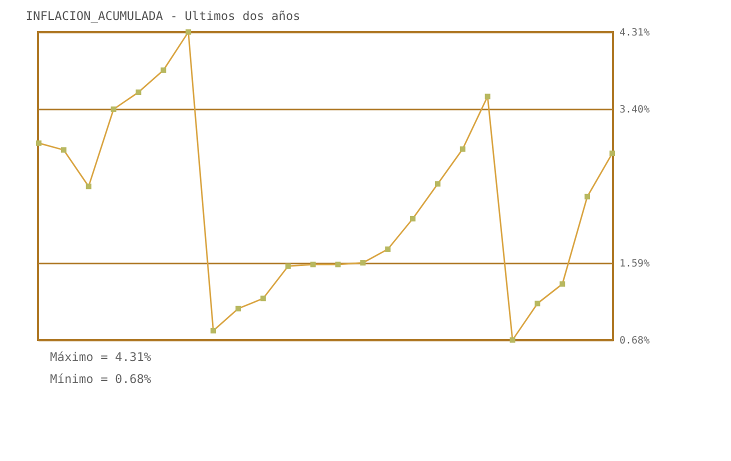  What do you see at coordinates (635, 341) in the screenshot?
I see `y-tick-label: 0.68%` at bounding box center [635, 341].